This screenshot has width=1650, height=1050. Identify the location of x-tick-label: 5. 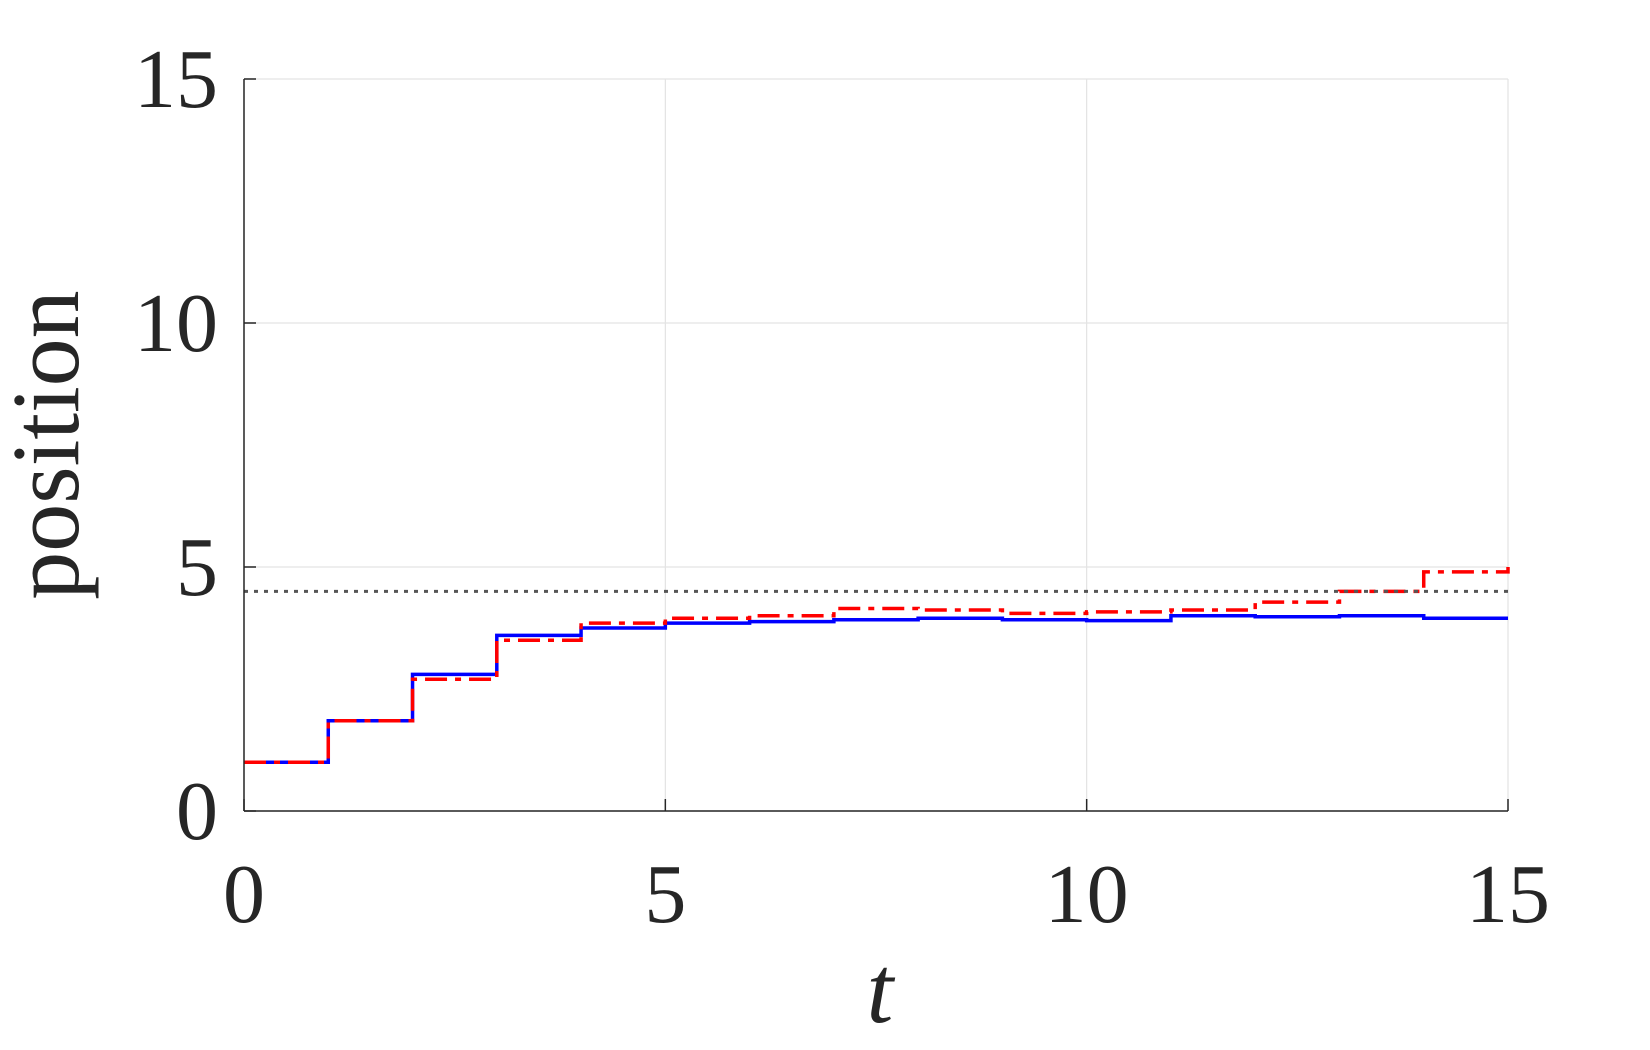
(665, 894).